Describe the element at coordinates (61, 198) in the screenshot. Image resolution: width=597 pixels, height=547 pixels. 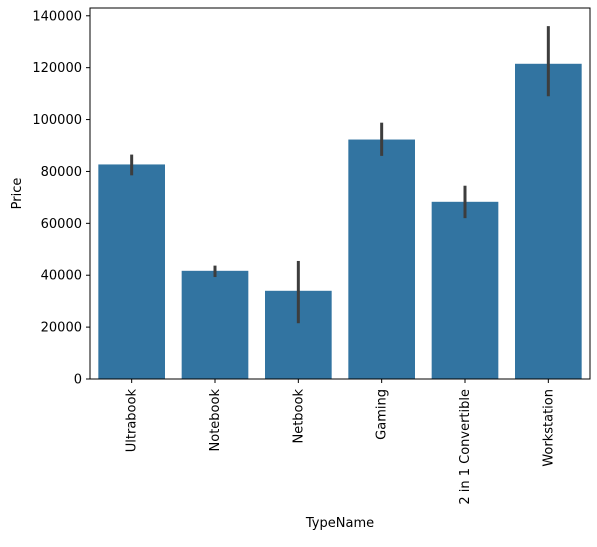
I see `y-axis: 0 20000 40000 60000 80000 100000 120000 140000` at that location.